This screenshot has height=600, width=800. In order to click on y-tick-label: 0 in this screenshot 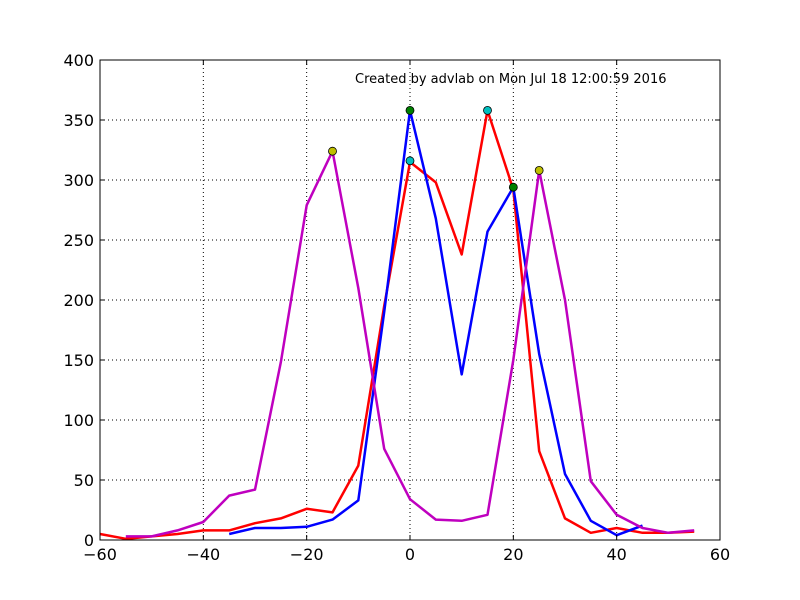, I will do `click(89, 540)`.